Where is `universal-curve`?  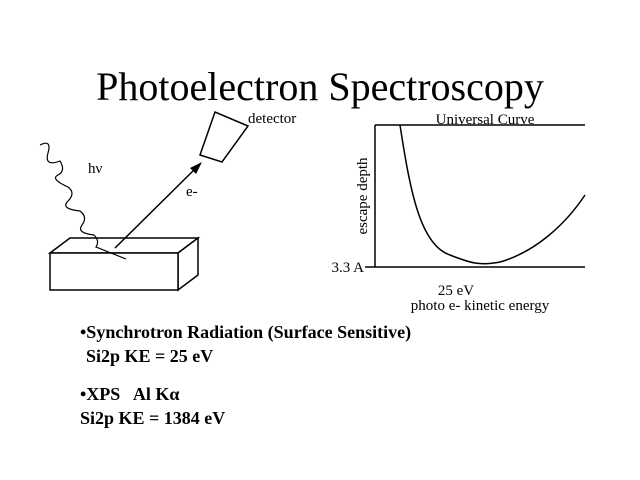
universal-curve is located at coordinates (492, 194).